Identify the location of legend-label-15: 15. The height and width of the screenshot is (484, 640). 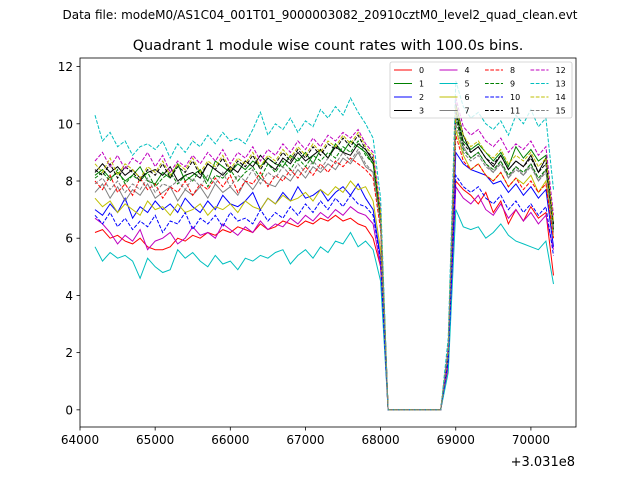
(561, 111).